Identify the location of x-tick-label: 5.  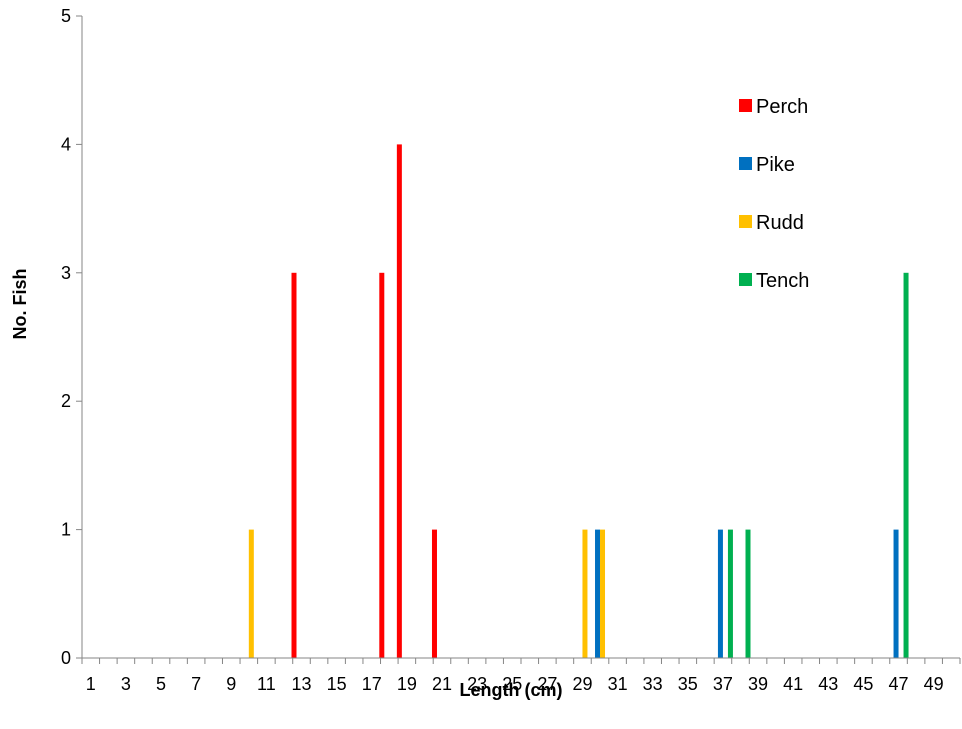
(161, 684).